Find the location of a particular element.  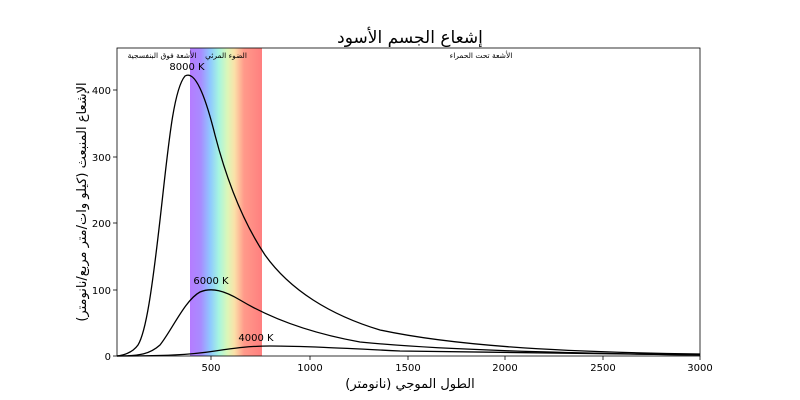

svg-text: 200 is located at coordinates (101, 224).